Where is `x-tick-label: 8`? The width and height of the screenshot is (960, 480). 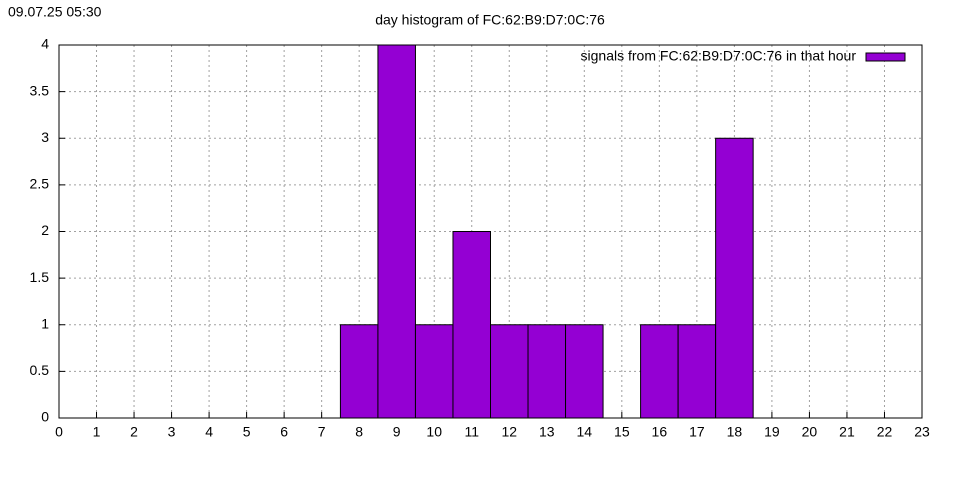 x-tick-label: 8 is located at coordinates (359, 432).